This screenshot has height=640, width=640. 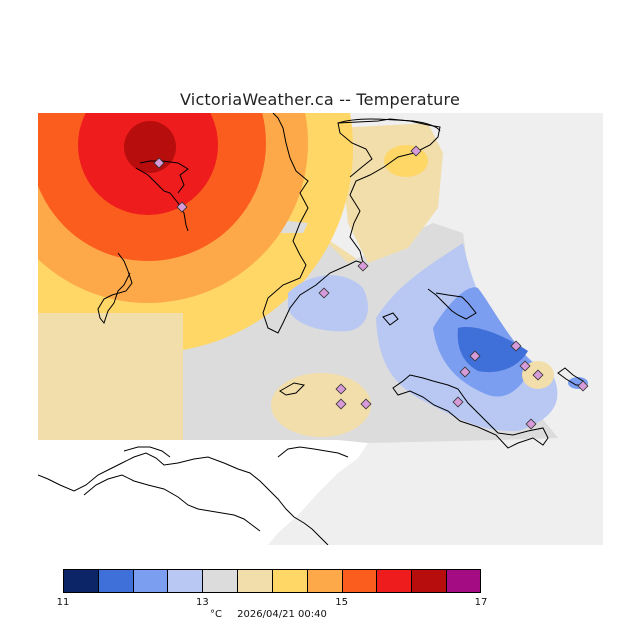 I want to click on temperature-colorbar, so click(x=272, y=582).